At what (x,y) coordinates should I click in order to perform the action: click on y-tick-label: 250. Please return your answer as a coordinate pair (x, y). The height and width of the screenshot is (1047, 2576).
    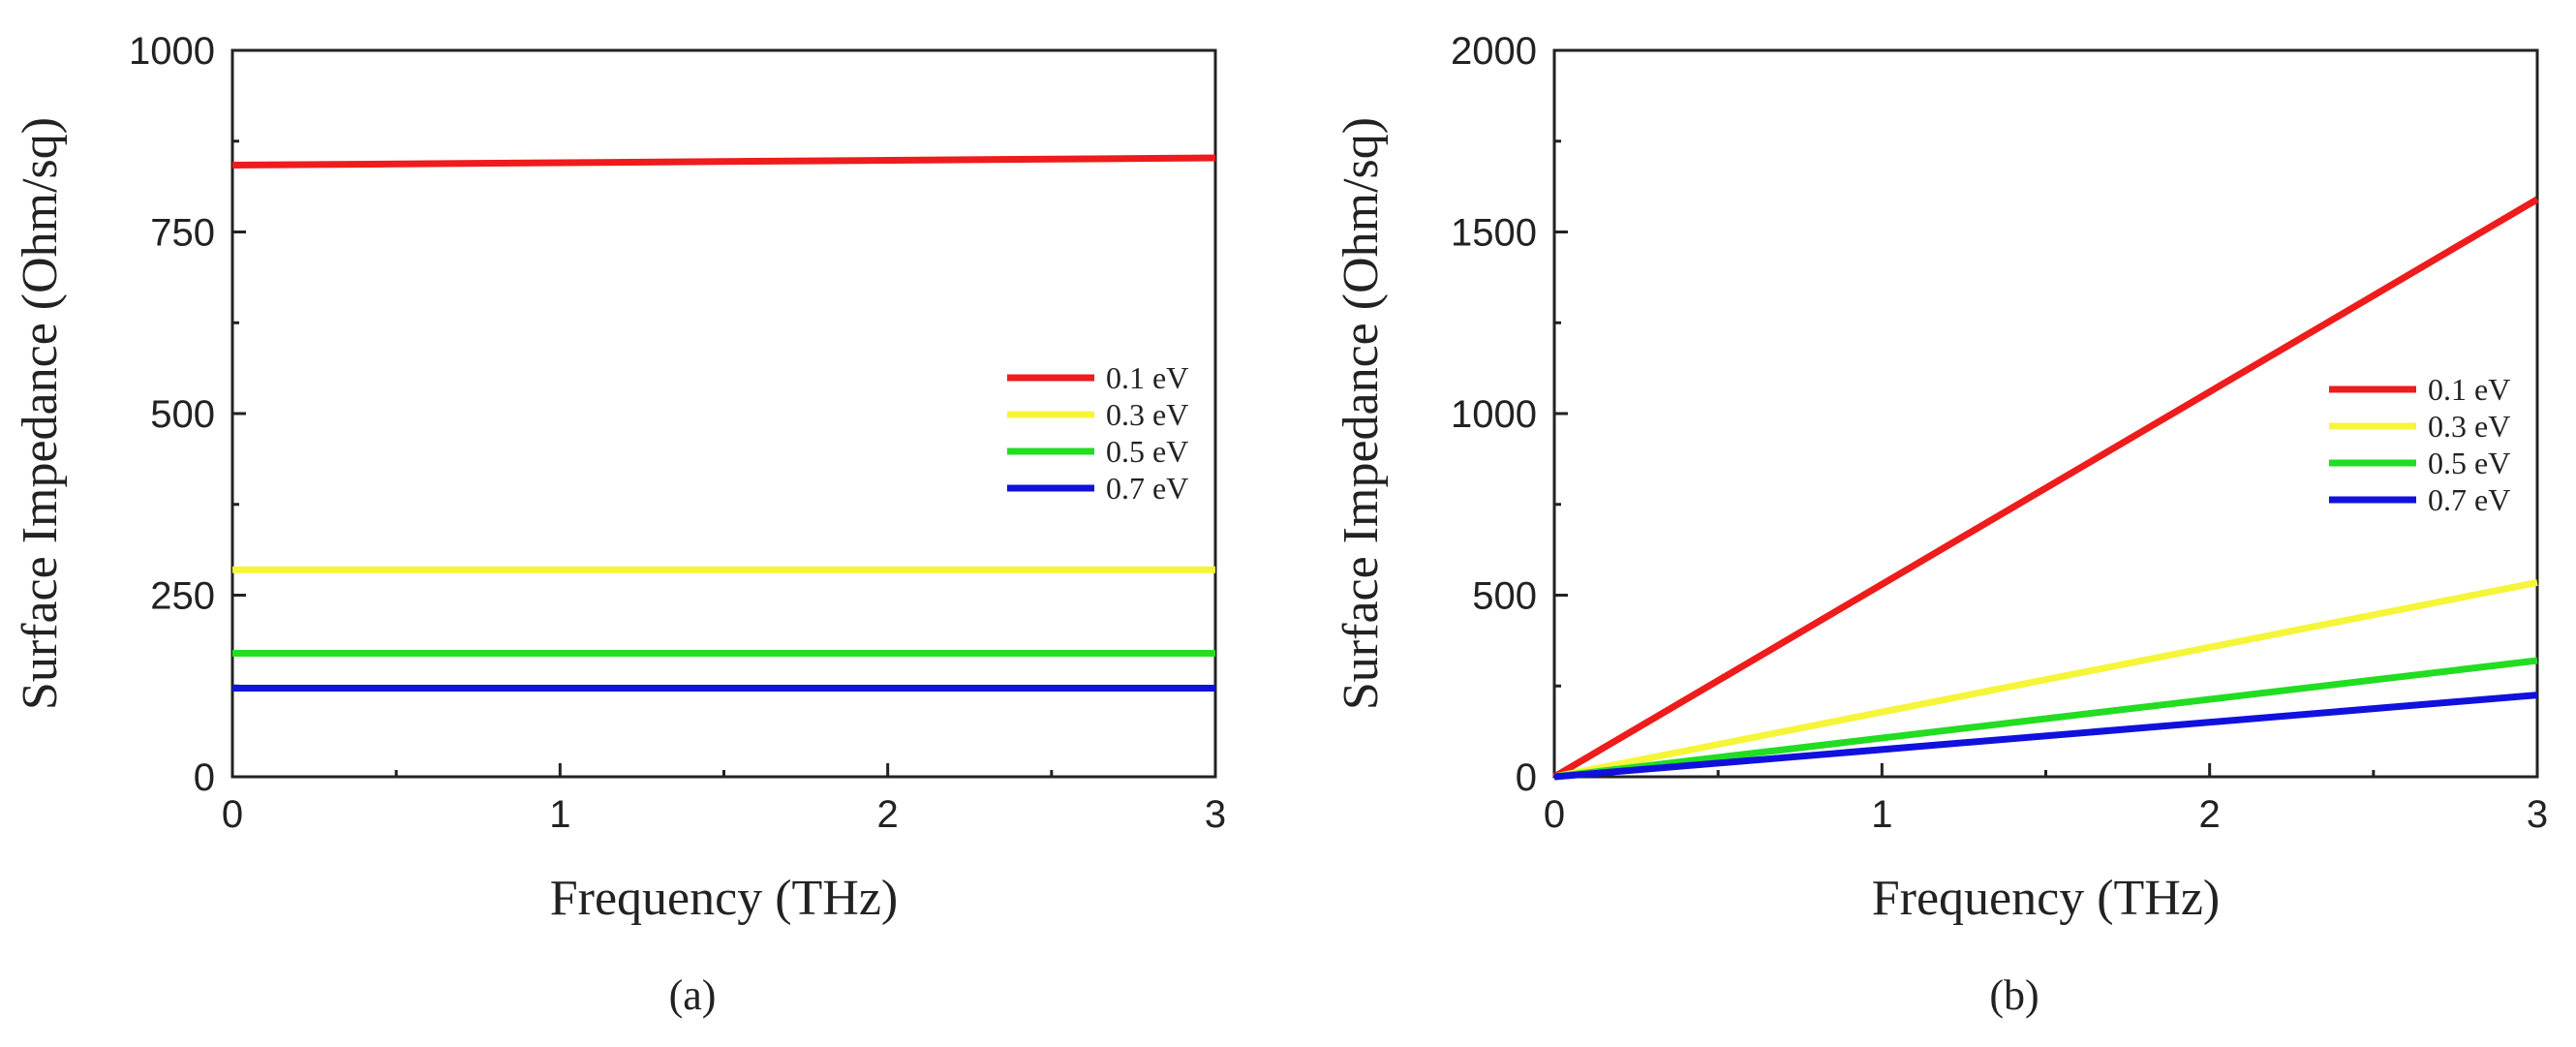
    Looking at the image, I should click on (182, 596).